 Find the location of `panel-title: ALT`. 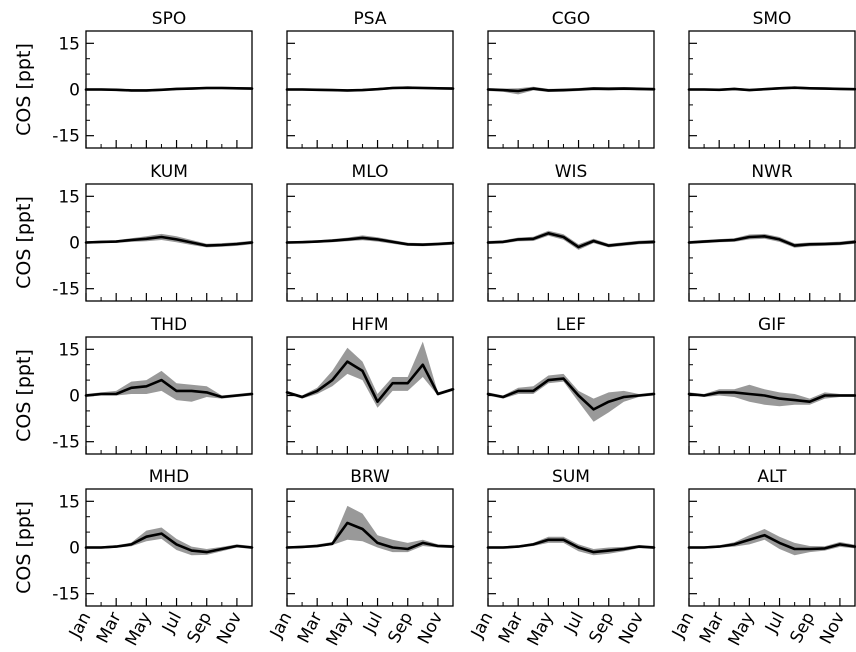

panel-title: ALT is located at coordinates (772, 477).